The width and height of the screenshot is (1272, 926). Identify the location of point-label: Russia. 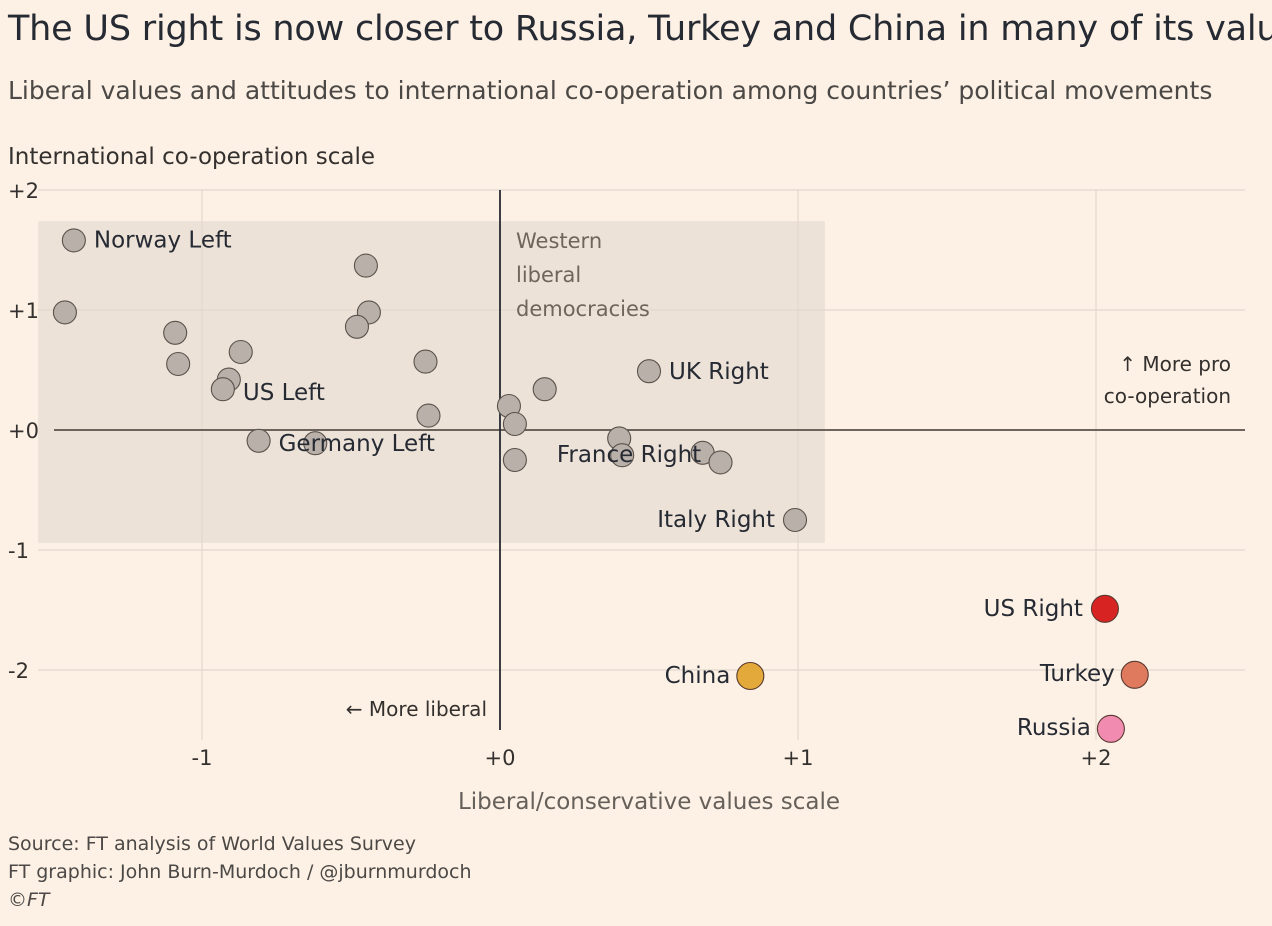
(1054, 728).